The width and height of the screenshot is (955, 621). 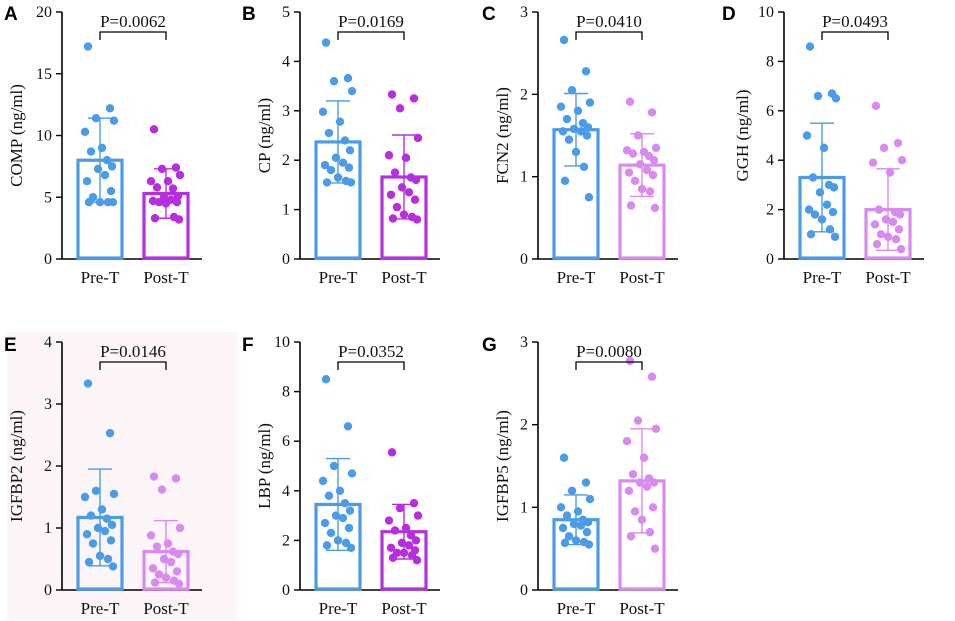 What do you see at coordinates (770, 61) in the screenshot?
I see `y-tick-label: 8` at bounding box center [770, 61].